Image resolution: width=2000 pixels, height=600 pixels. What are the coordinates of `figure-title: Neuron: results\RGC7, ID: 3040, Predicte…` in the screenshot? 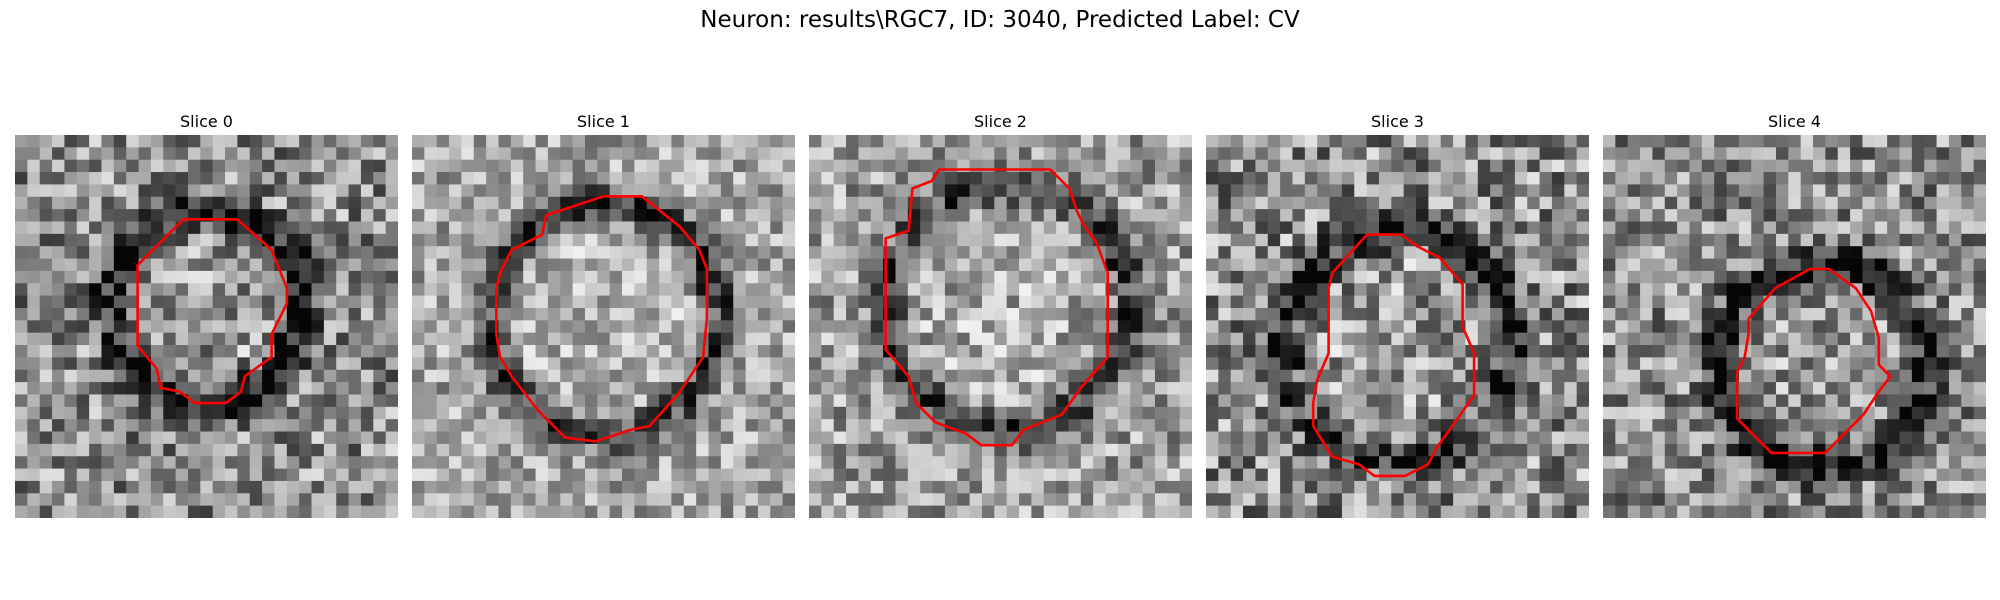 It's located at (1000, 20).